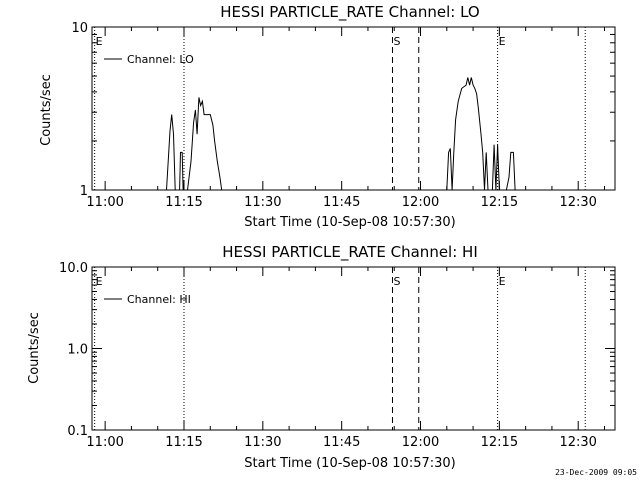  Describe the element at coordinates (73, 268) in the screenshot. I see `panel-hi-ytick-label: 10.0` at that location.